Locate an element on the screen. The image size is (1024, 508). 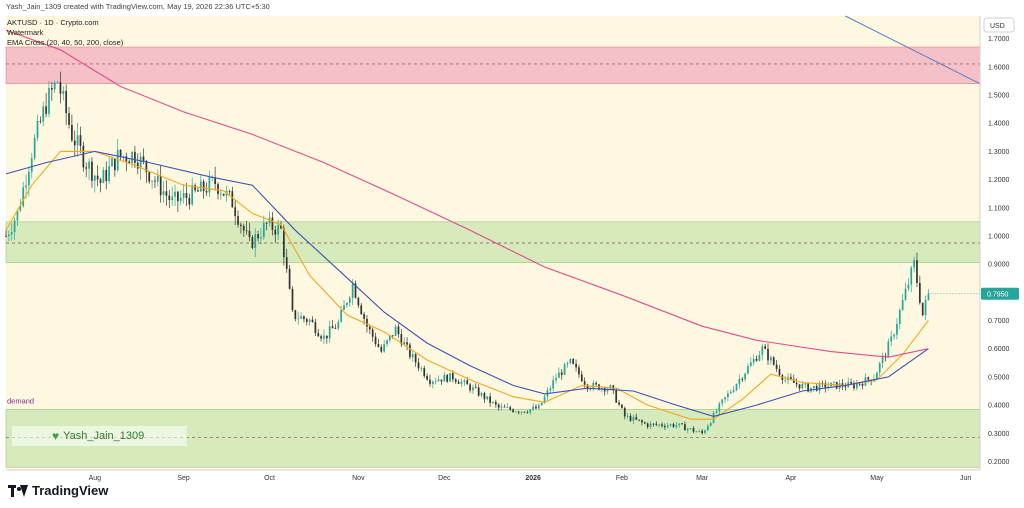
indicator-line: EMA Cross (20, 40, 50, 200, close) is located at coordinates (65, 42).